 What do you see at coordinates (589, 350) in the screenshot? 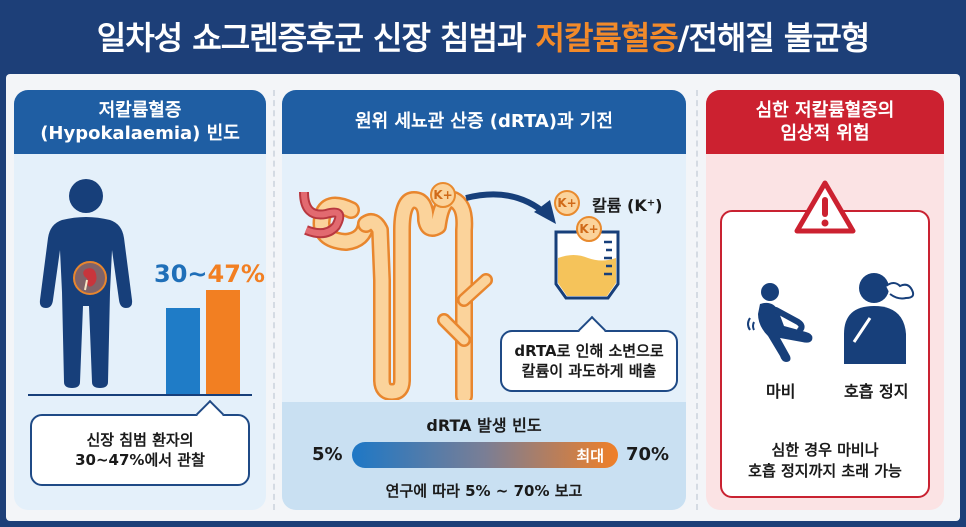
I see `callout-line1: dRTA로 인해 소변으로` at bounding box center [589, 350].